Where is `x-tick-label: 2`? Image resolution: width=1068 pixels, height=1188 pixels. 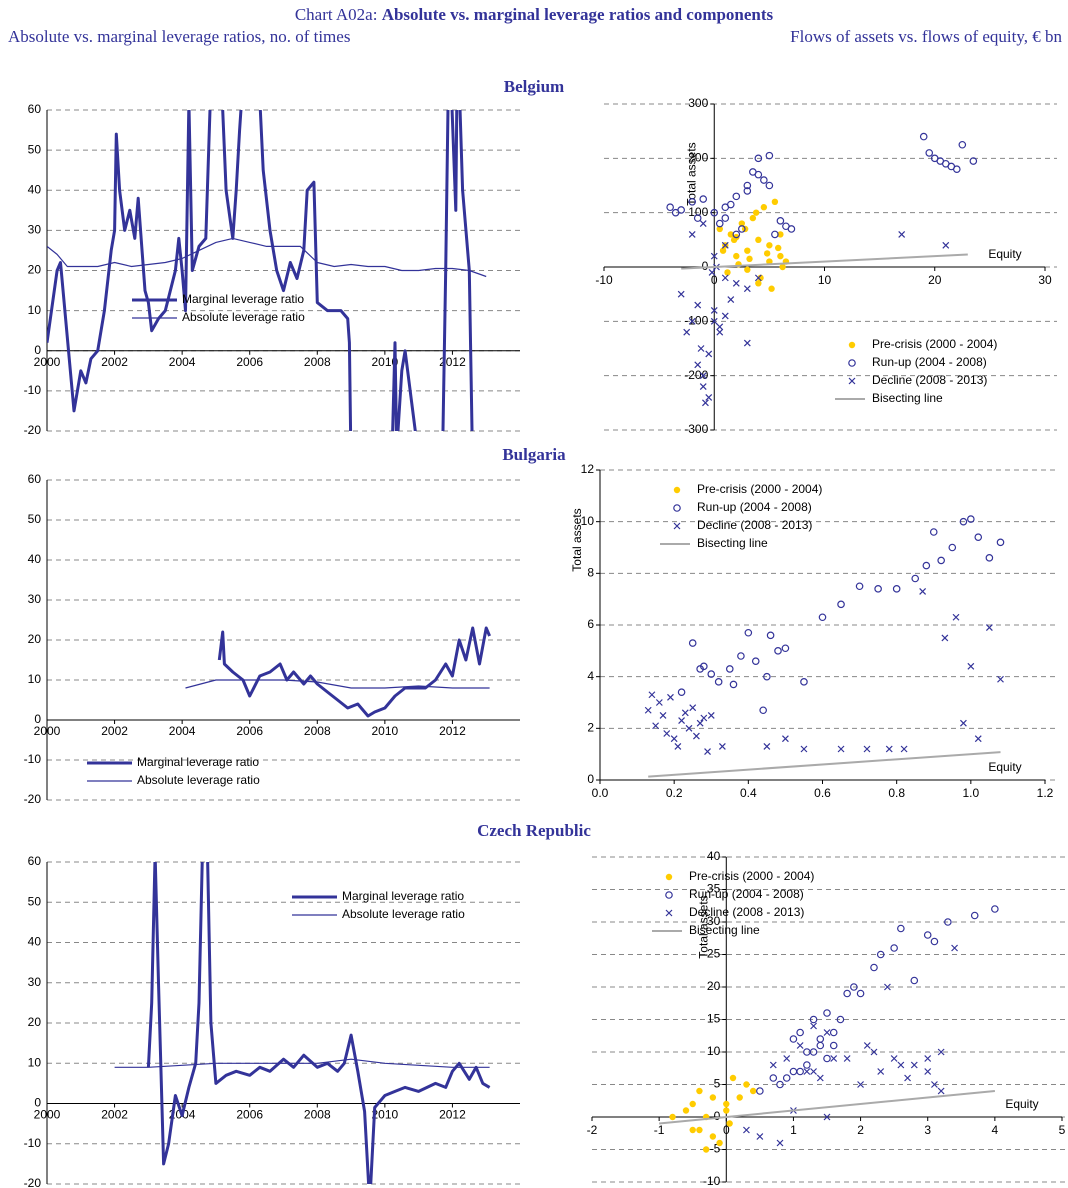
x-tick-label: 2 is located at coordinates (860, 1130).